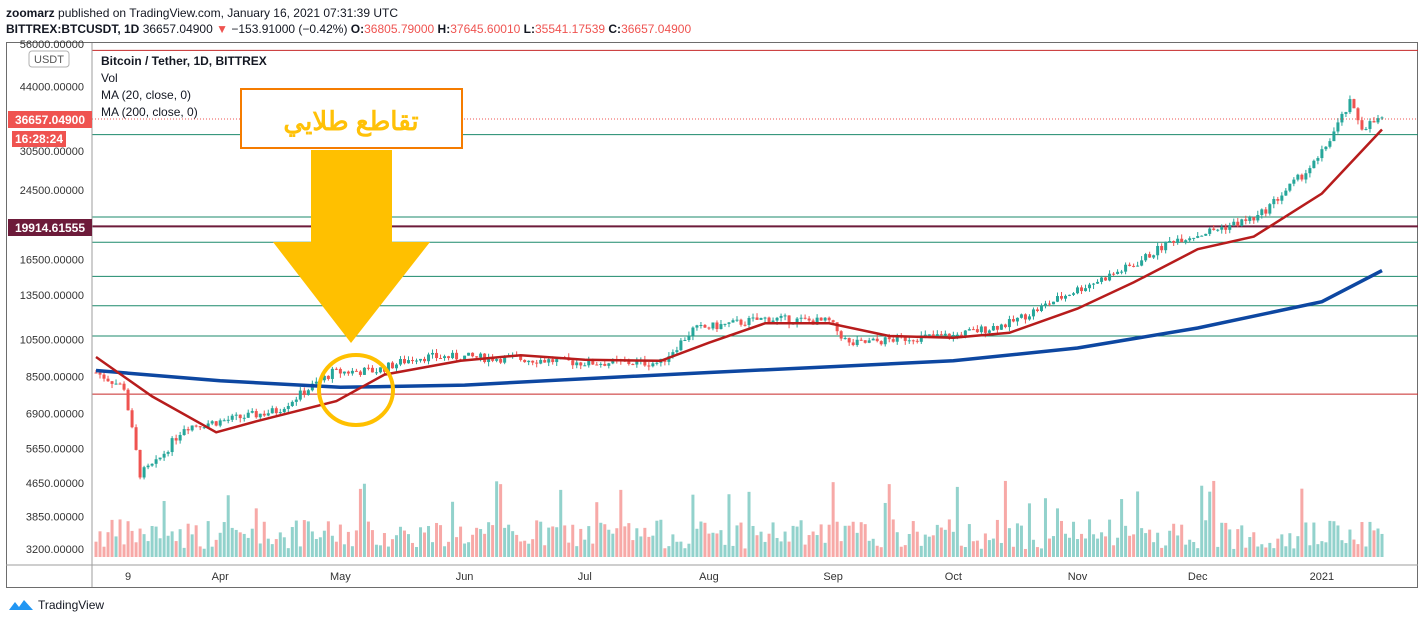 This screenshot has height=625, width=1426. Describe the element at coordinates (1078, 577) in the screenshot. I see `x-tick-label: Nov` at that location.